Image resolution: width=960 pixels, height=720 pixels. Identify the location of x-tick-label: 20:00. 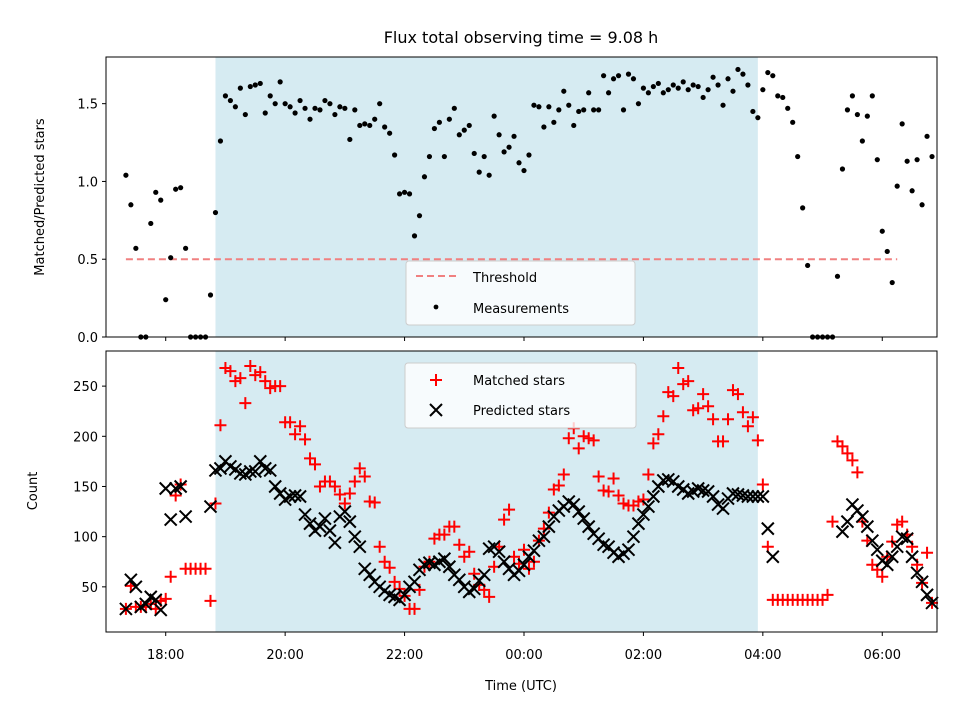
(284, 655).